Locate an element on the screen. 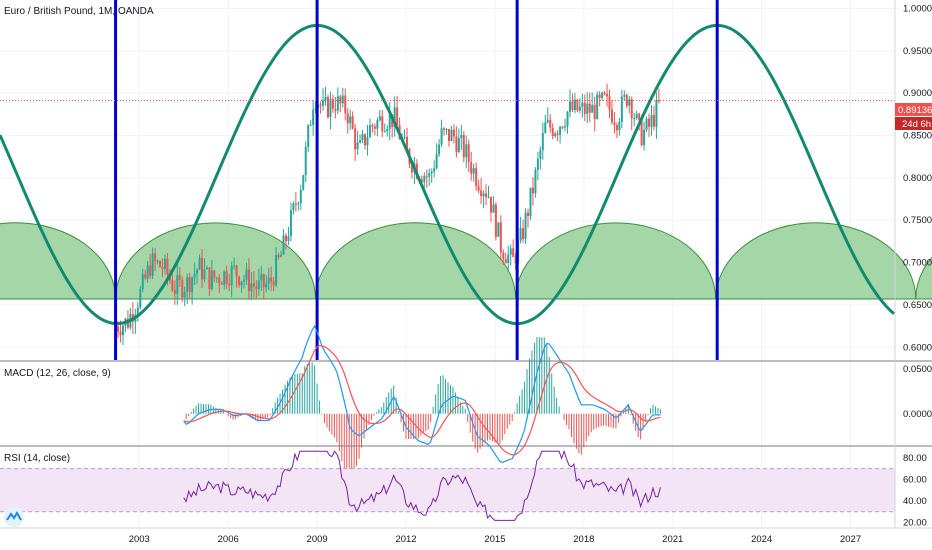  rsi-axis-label: 40.00 is located at coordinates (915, 501).